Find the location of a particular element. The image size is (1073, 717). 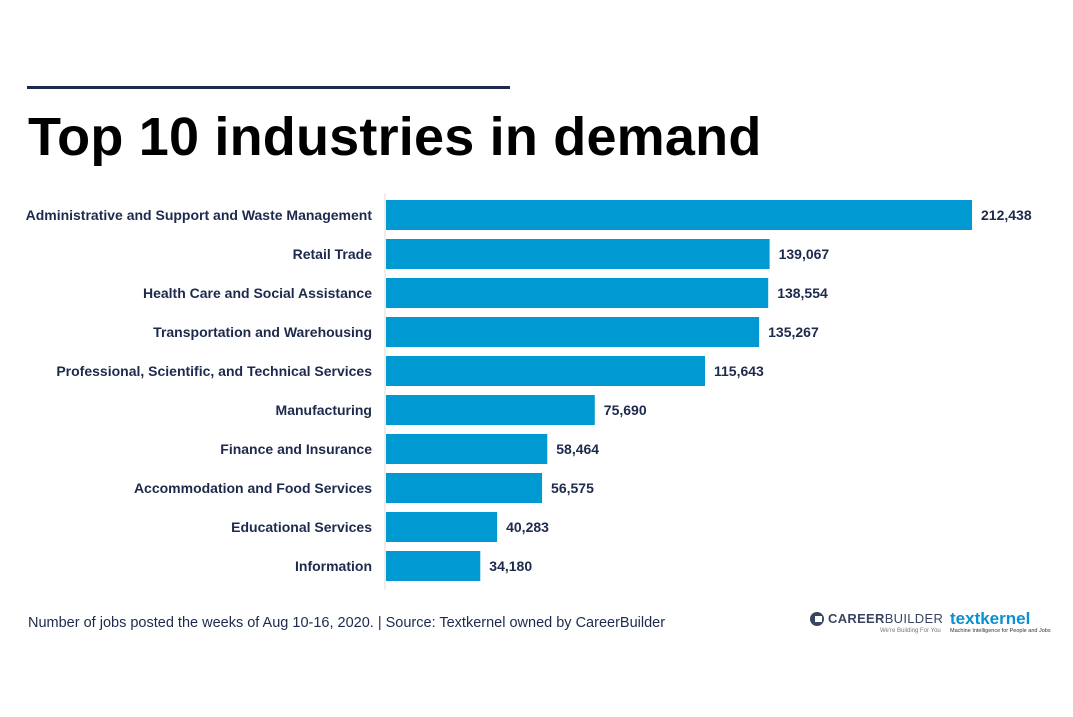

category-label: Finance and Insurance is located at coordinates (296, 449).